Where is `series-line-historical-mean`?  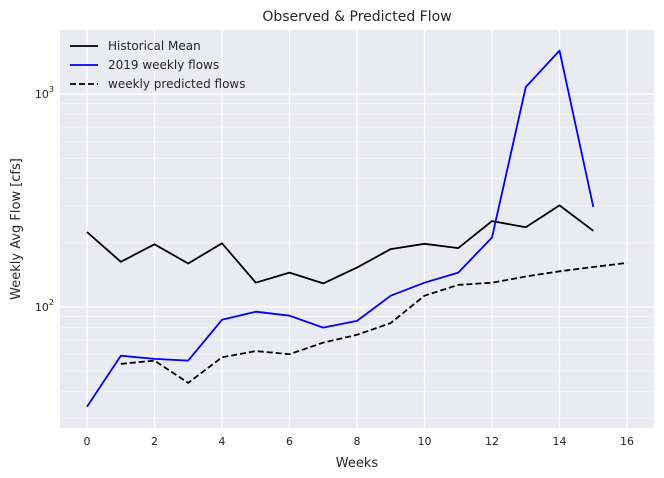 series-line-historical-mean is located at coordinates (340, 244).